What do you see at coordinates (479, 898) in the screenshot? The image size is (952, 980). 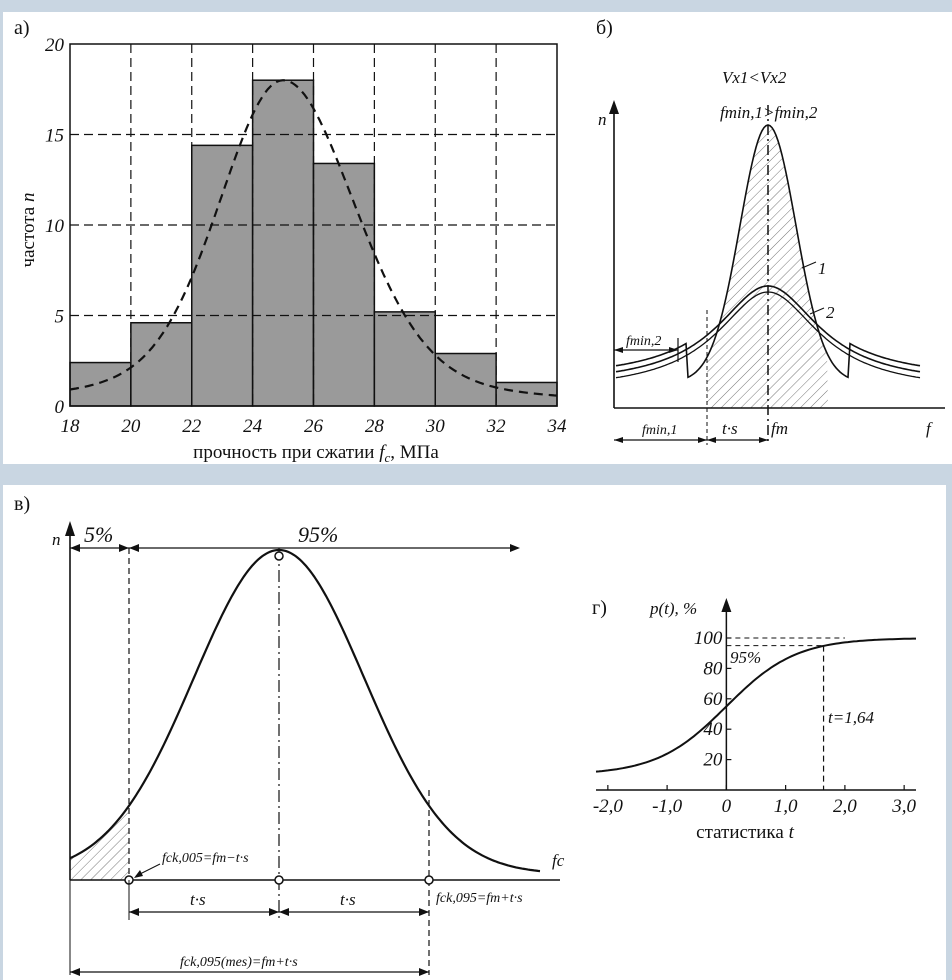 I see `fck095-label: fck,095=fm+t·s` at bounding box center [479, 898].